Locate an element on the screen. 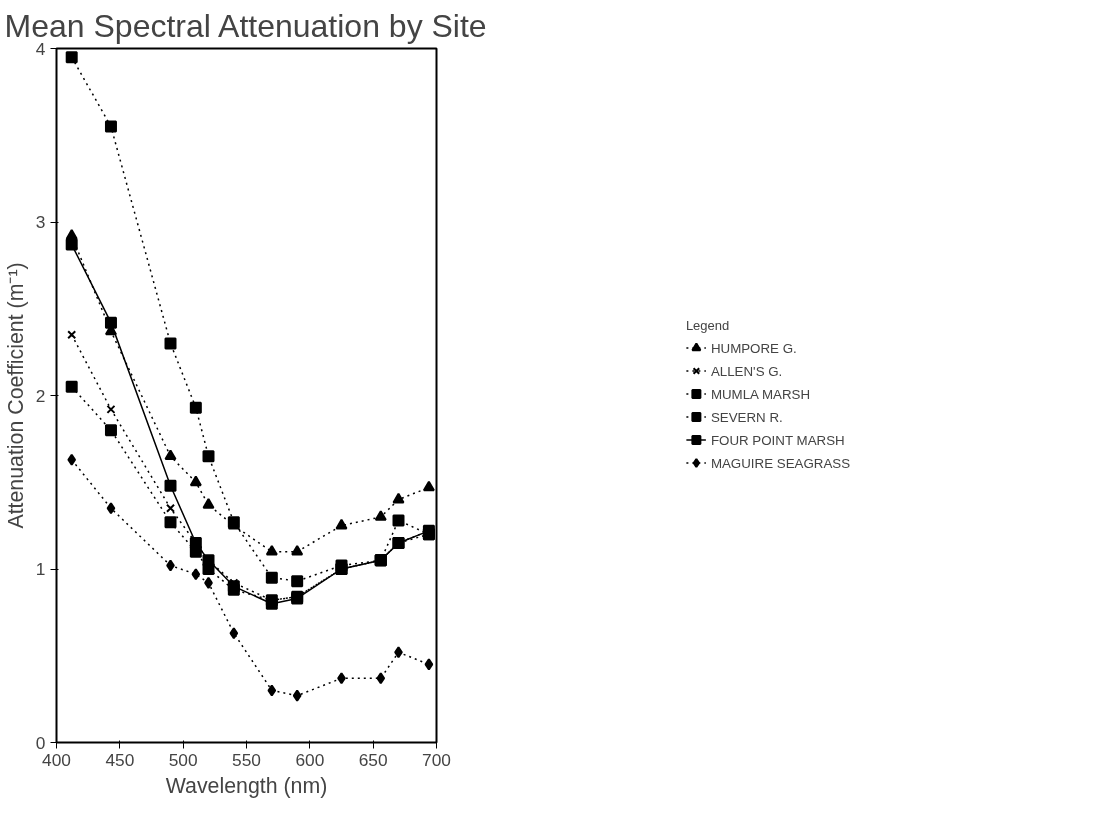 The height and width of the screenshot is (832, 1113). legend-label: SEVERN R. is located at coordinates (746, 416).